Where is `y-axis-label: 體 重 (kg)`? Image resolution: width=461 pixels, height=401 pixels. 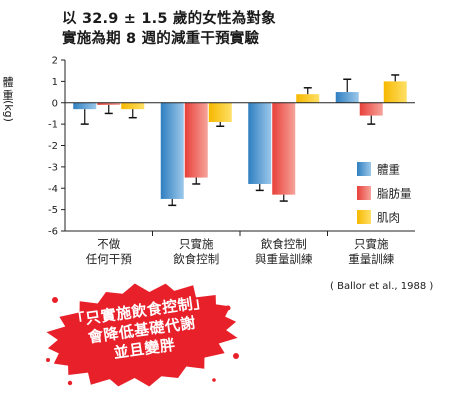 y-axis-label: 體 重 (kg) is located at coordinates (8, 99).